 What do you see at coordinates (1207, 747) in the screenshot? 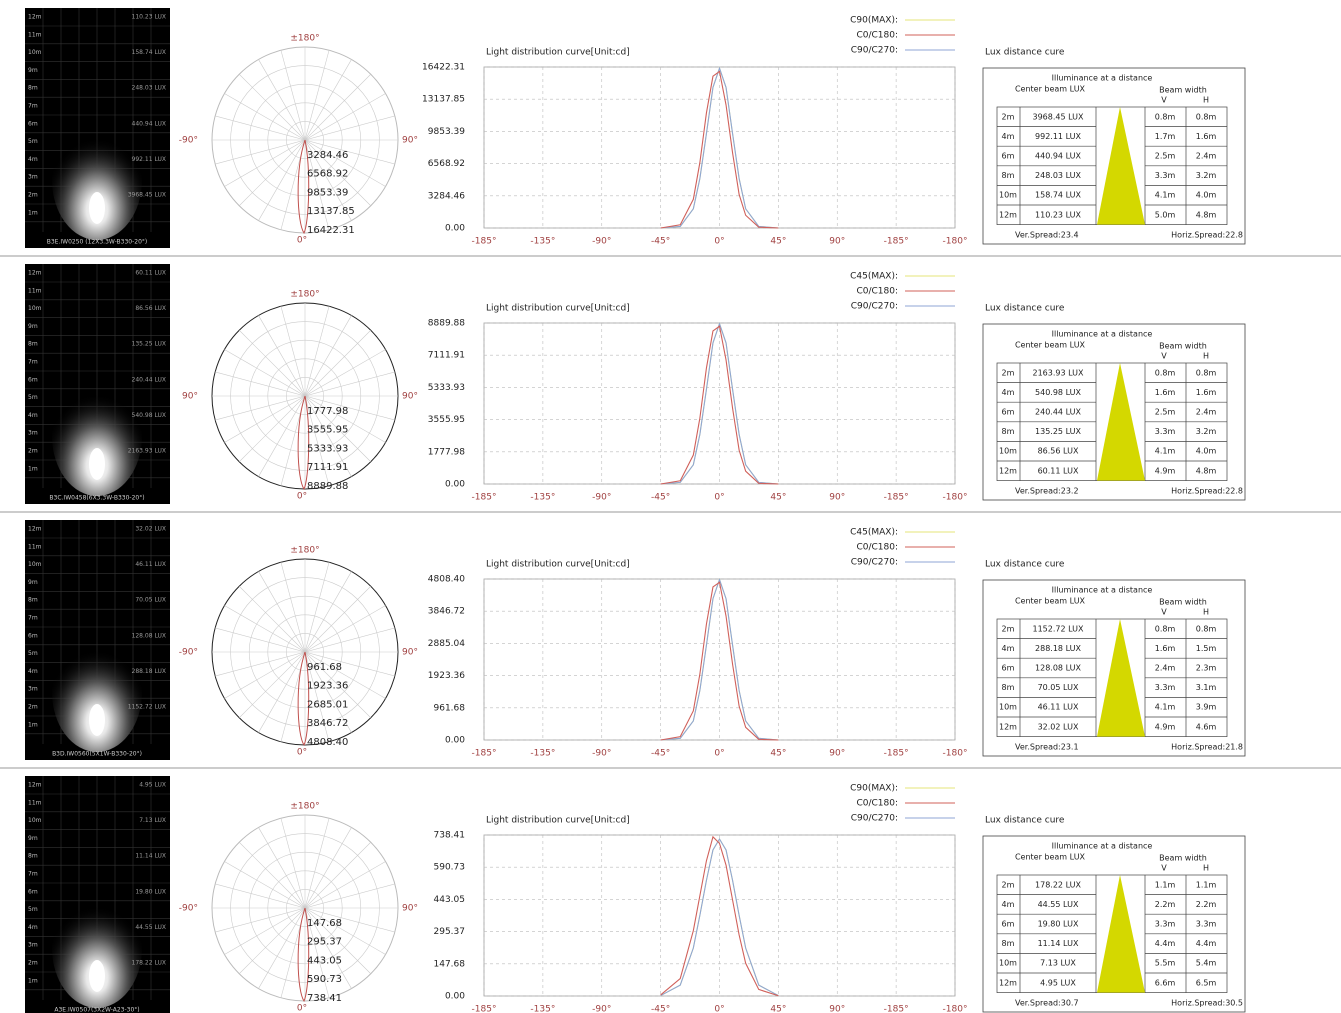
I see `spread-hor: Horiz.Spread:21.8` at bounding box center [1207, 747].